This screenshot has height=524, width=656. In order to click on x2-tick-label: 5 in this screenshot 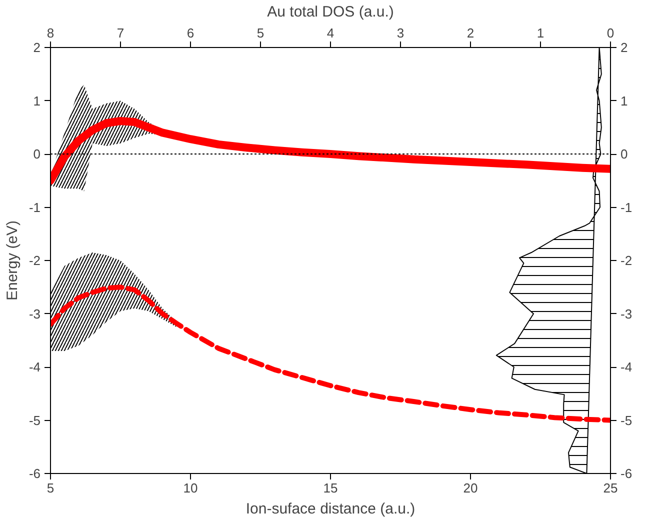, I will do `click(260, 33)`.